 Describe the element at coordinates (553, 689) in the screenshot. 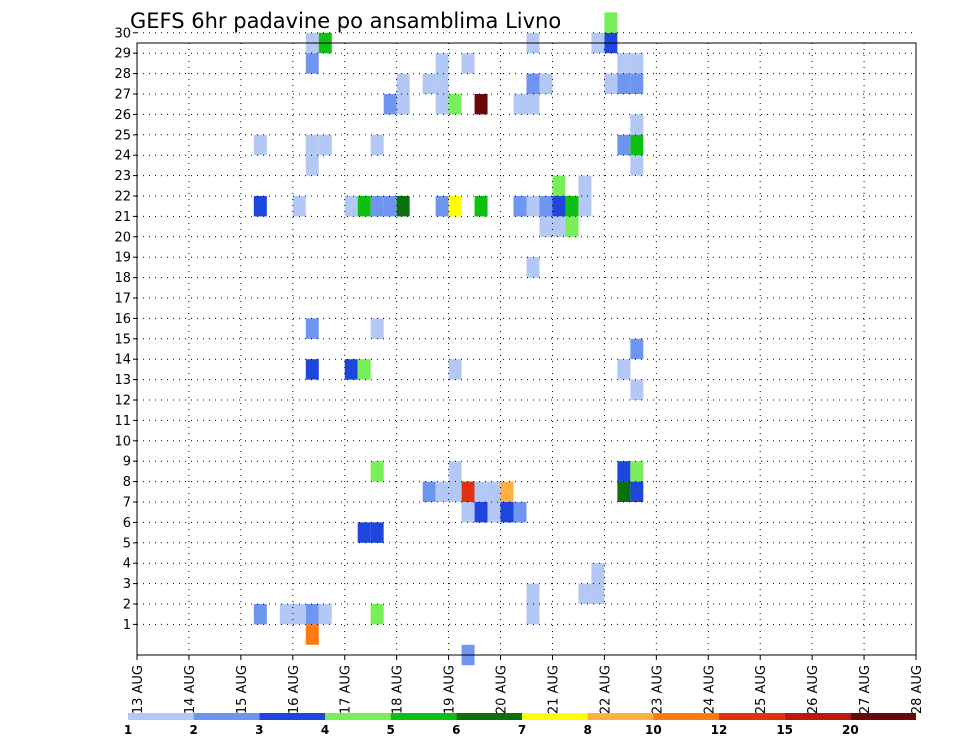

I see `x-tick-label: 21 AUG` at that location.